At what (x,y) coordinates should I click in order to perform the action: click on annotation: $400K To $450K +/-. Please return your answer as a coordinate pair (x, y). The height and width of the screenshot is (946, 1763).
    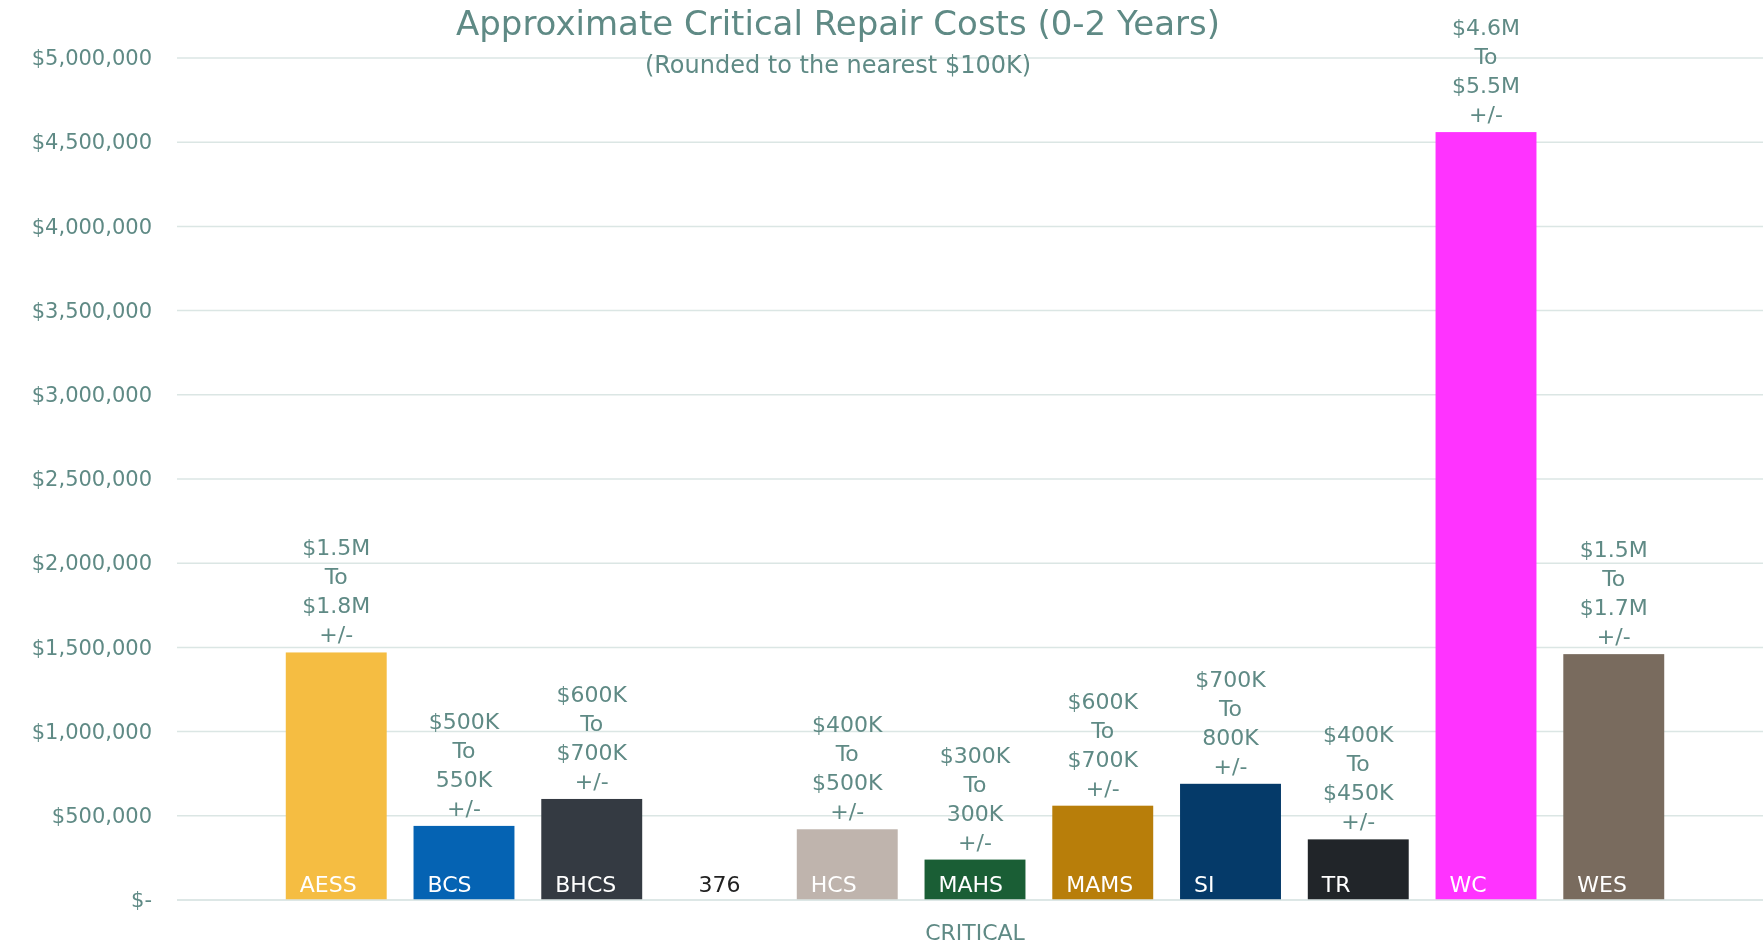
    Looking at the image, I should click on (1359, 778).